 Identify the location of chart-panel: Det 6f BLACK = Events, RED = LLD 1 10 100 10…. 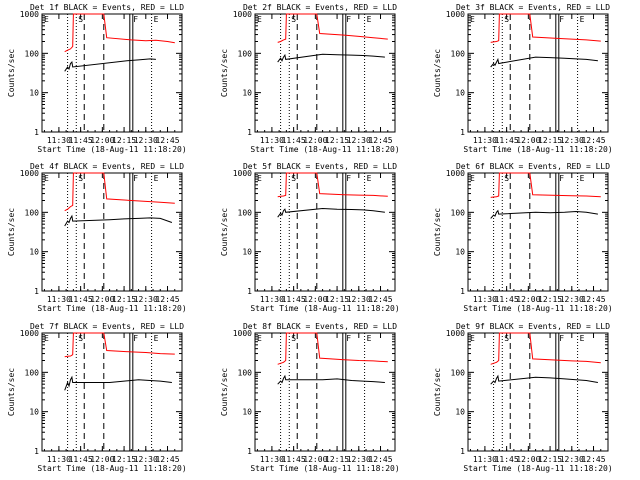
(523, 237).